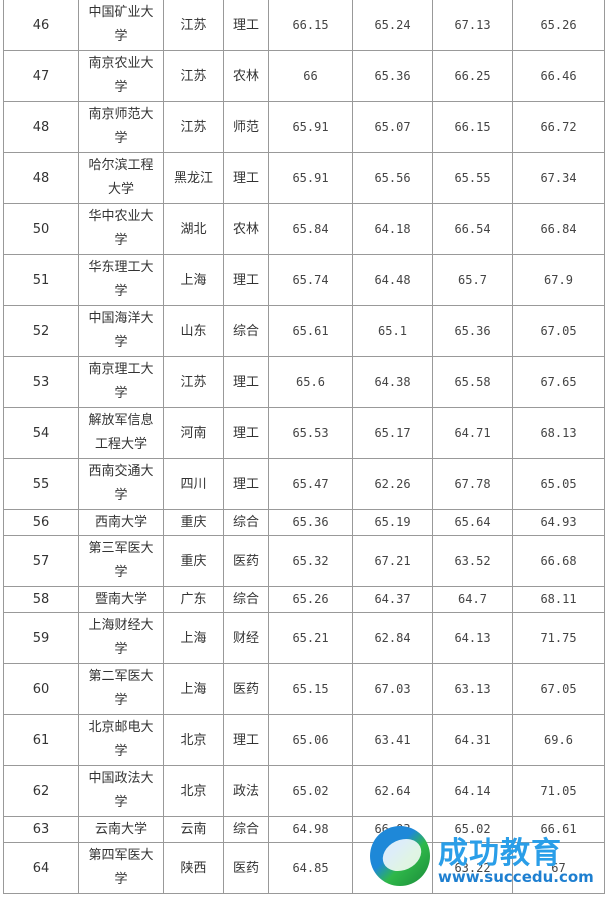 The height and width of the screenshot is (898, 606). What do you see at coordinates (558, 791) in the screenshot?
I see `score-cell: 71.05` at bounding box center [558, 791].